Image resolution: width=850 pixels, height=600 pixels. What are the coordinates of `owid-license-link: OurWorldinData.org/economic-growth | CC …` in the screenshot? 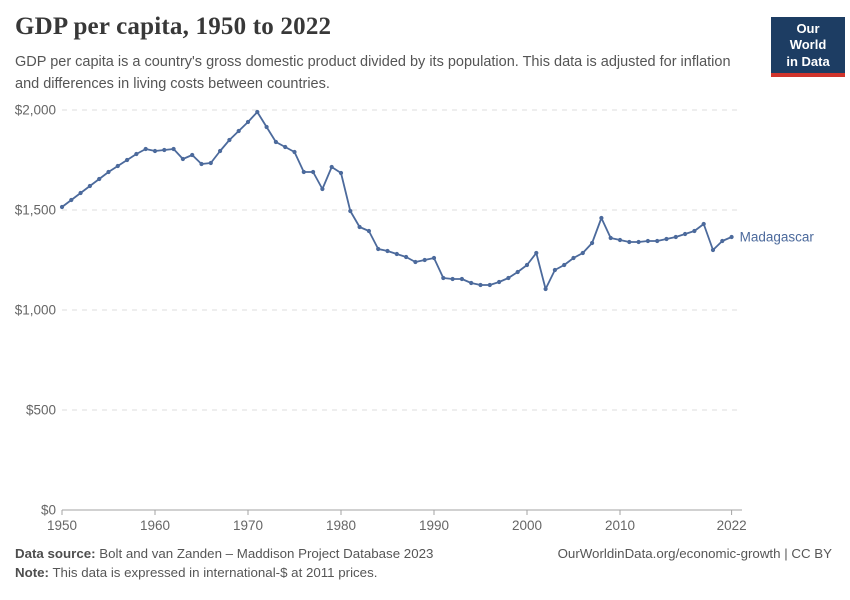 It's located at (694, 553).